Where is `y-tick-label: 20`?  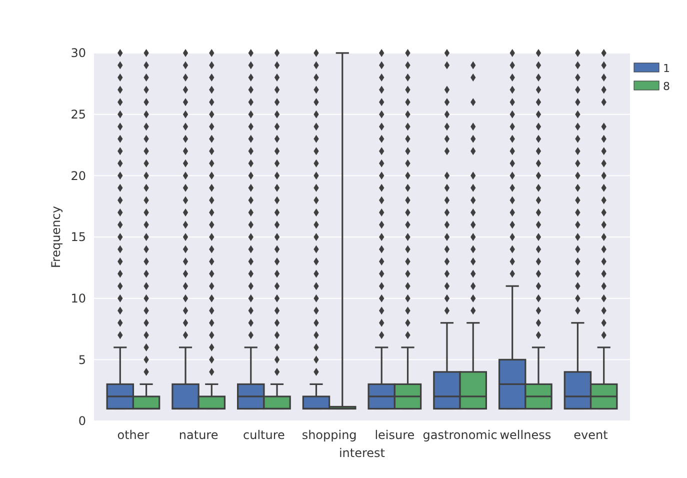 y-tick-label: 20 is located at coordinates (78, 175).